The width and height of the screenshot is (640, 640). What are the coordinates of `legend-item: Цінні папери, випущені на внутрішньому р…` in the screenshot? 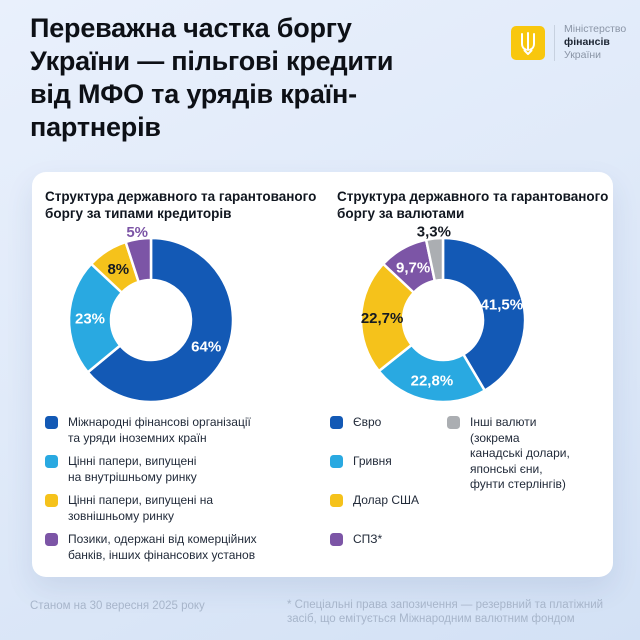 It's located at (151, 469).